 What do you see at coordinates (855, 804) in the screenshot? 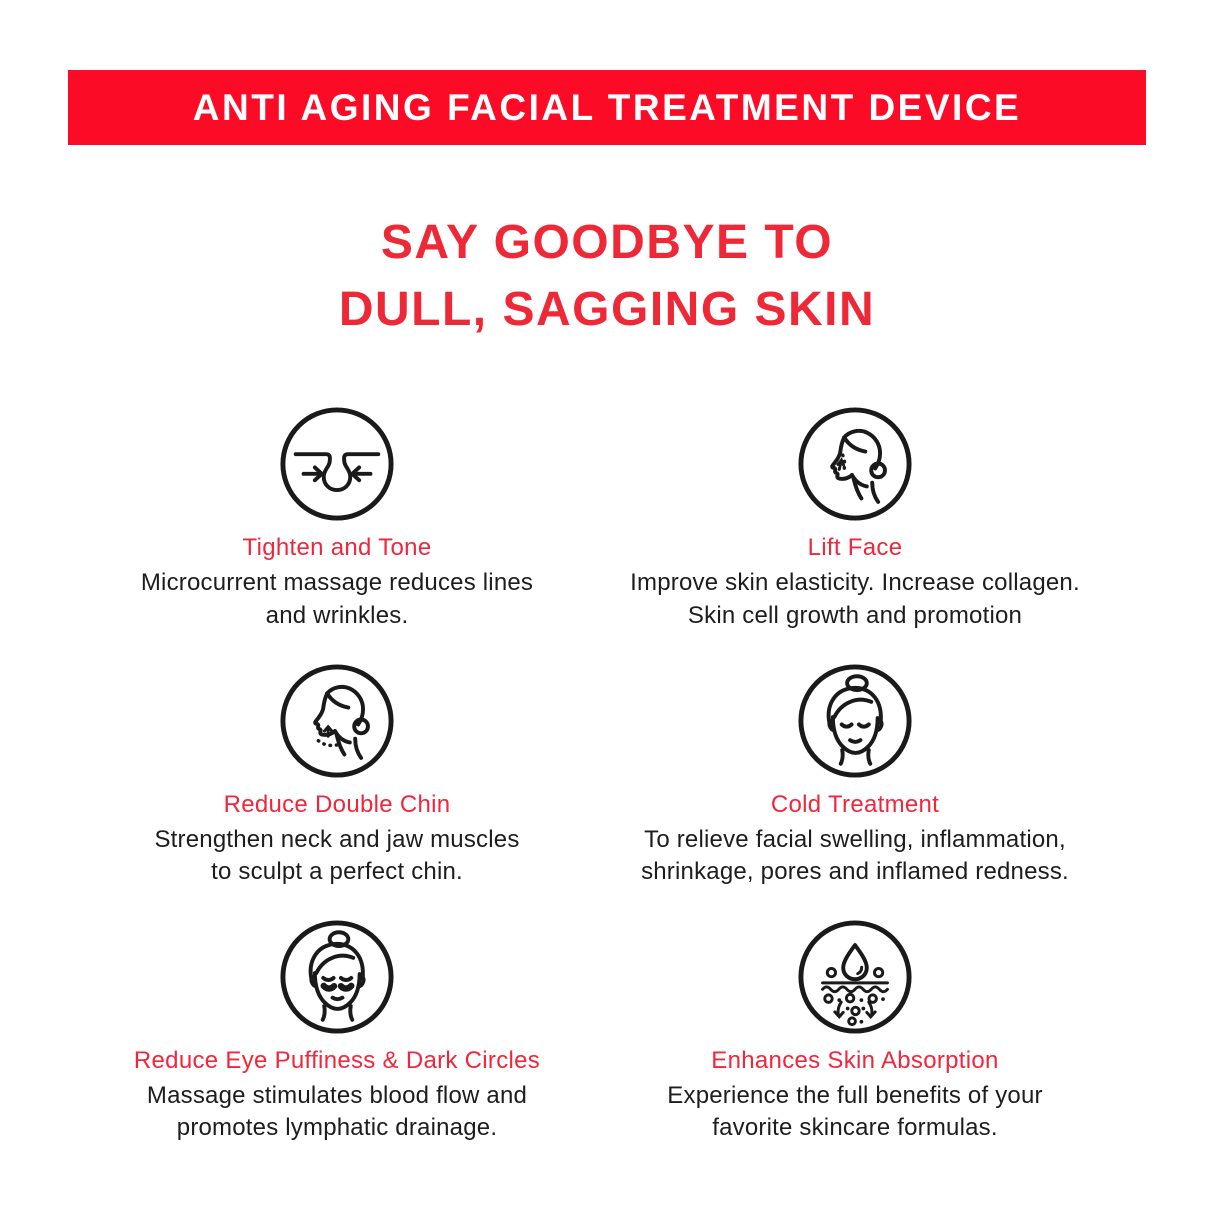
I see `feature-title: Cold Treatment` at bounding box center [855, 804].